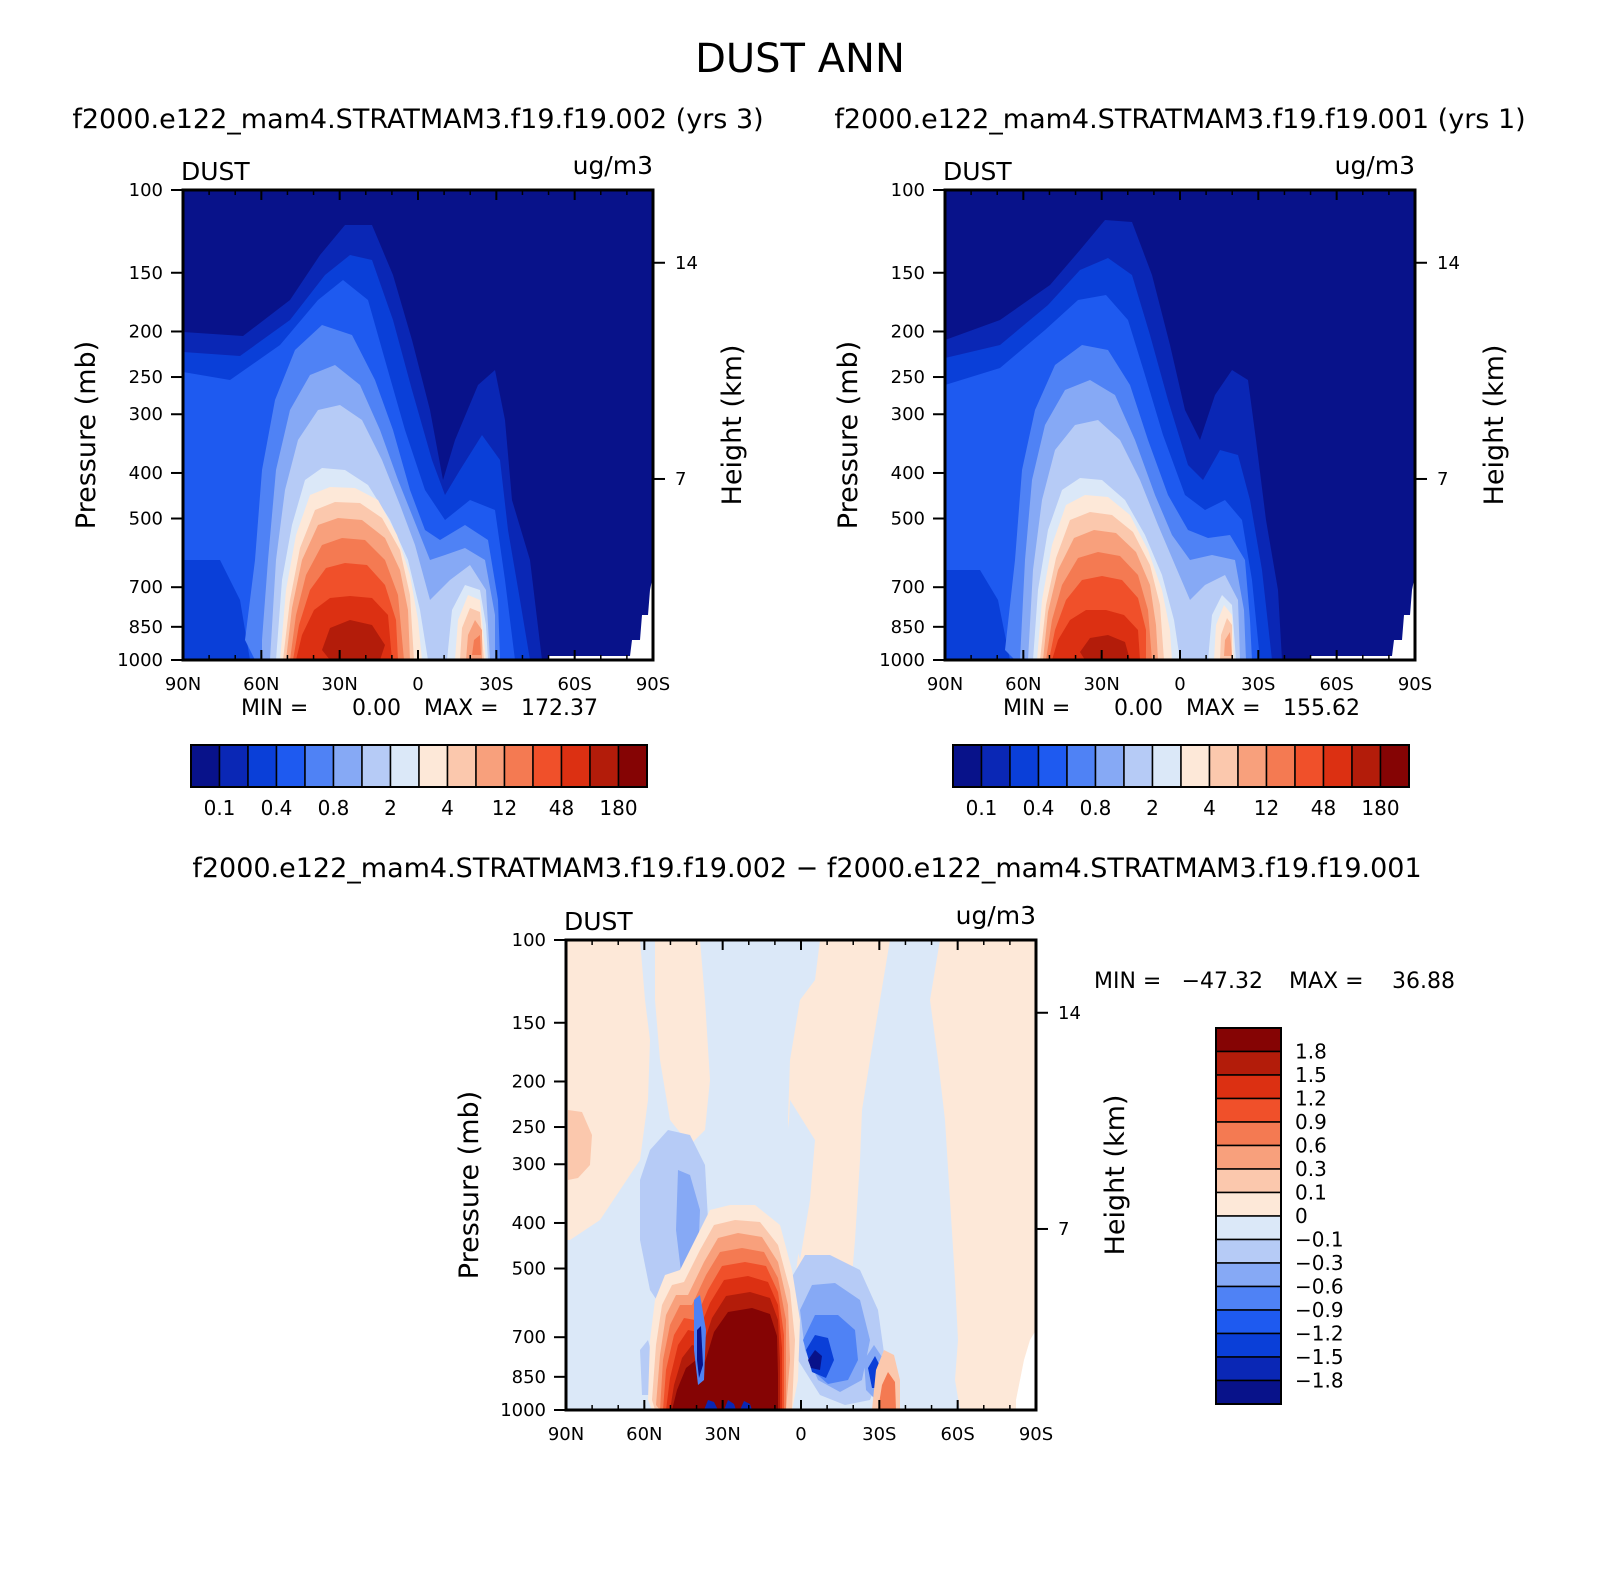 Image resolution: width=1597 pixels, height=1594 pixels. Describe the element at coordinates (1319, 1310) in the screenshot. I see `colorbar-label: −0.9` at that location.